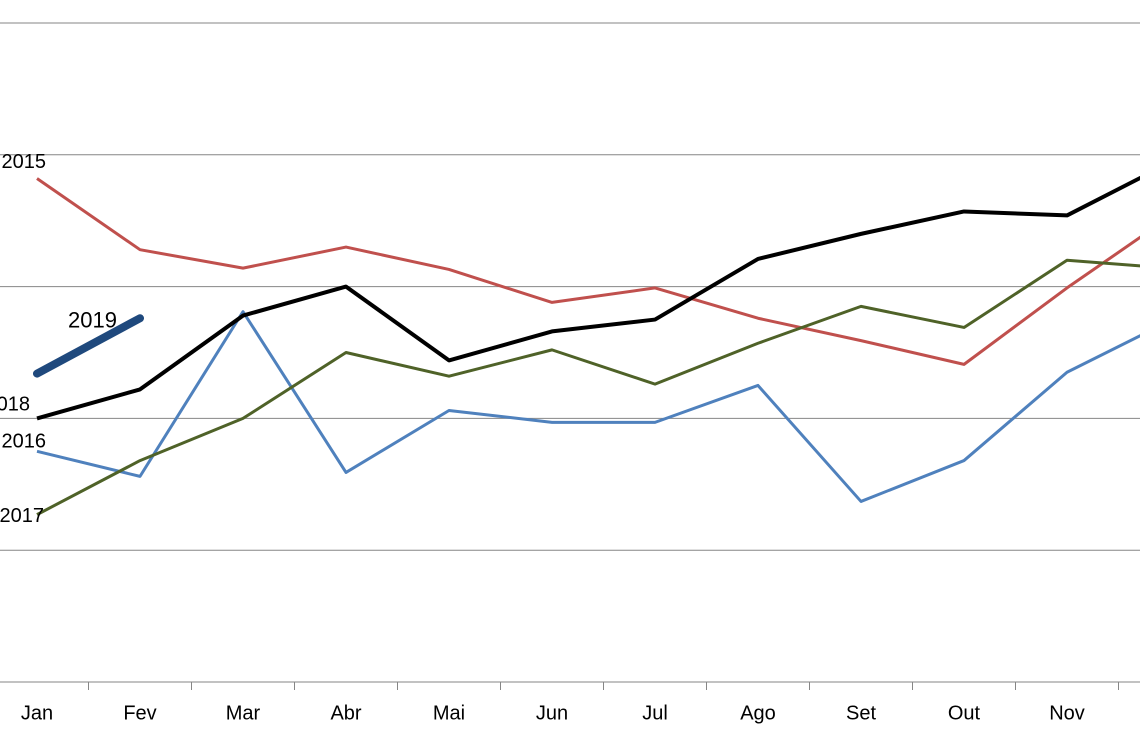 The height and width of the screenshot is (742, 1140). Describe the element at coordinates (15, 405) in the screenshot. I see `series-label: 2018` at that location.